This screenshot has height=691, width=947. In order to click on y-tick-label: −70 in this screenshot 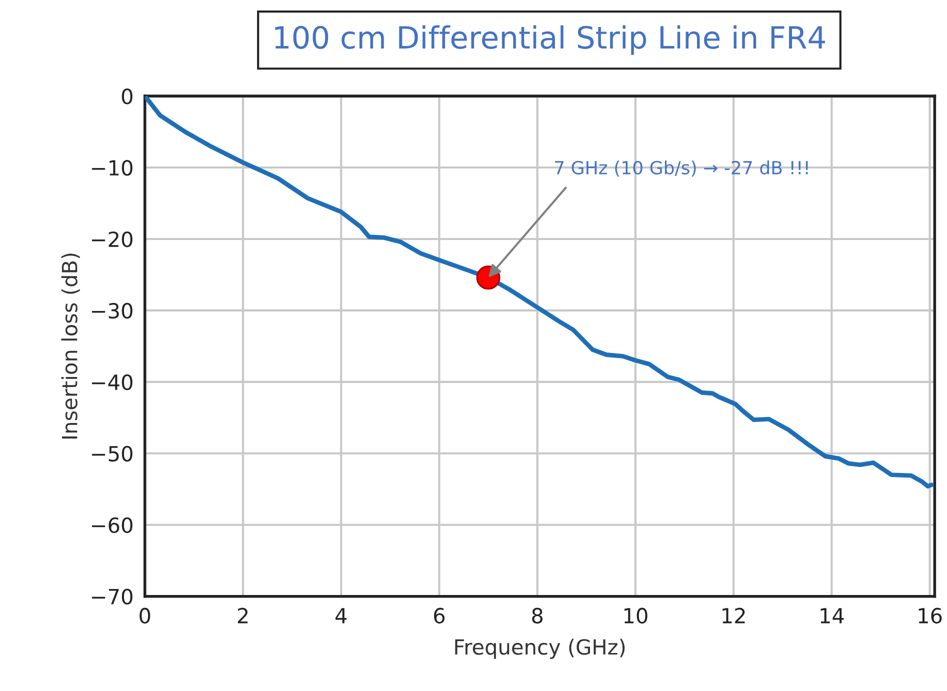, I will do `click(112, 596)`.